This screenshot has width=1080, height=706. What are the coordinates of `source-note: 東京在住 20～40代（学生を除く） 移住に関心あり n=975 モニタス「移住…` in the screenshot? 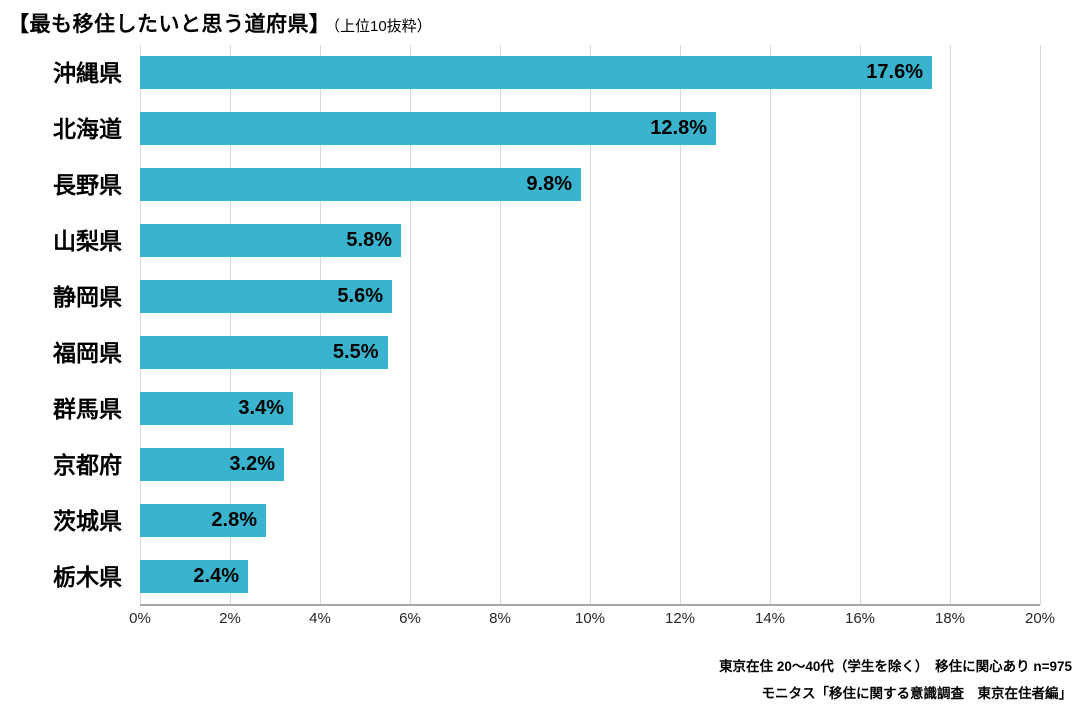 It's located at (895, 679).